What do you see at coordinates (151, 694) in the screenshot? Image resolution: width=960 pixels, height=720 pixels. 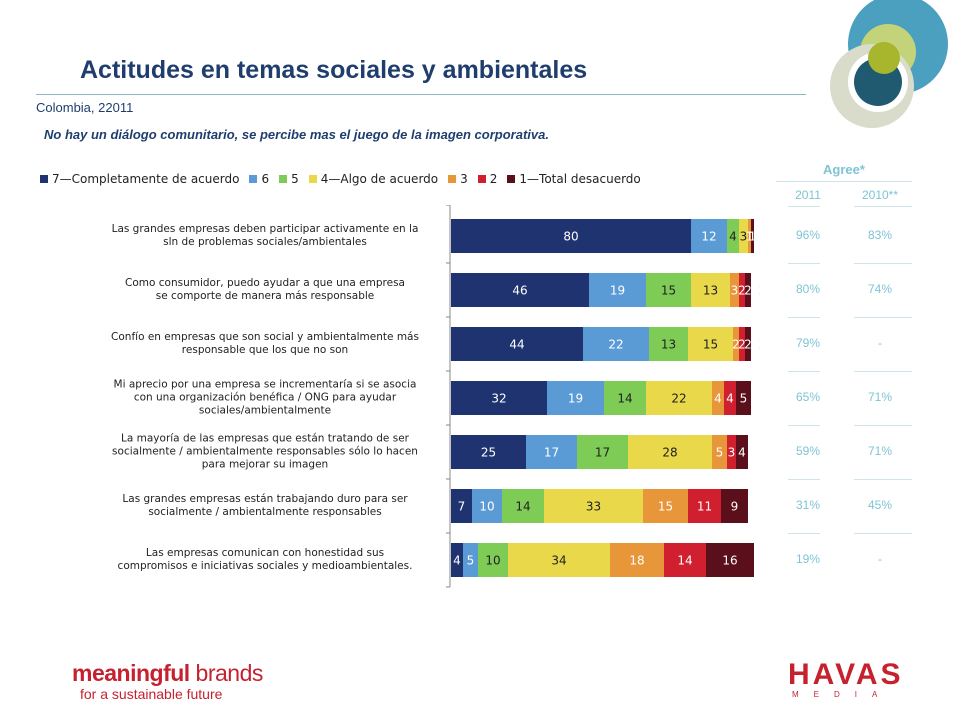 I see `brand-tagline: for a sustainable future` at bounding box center [151, 694].